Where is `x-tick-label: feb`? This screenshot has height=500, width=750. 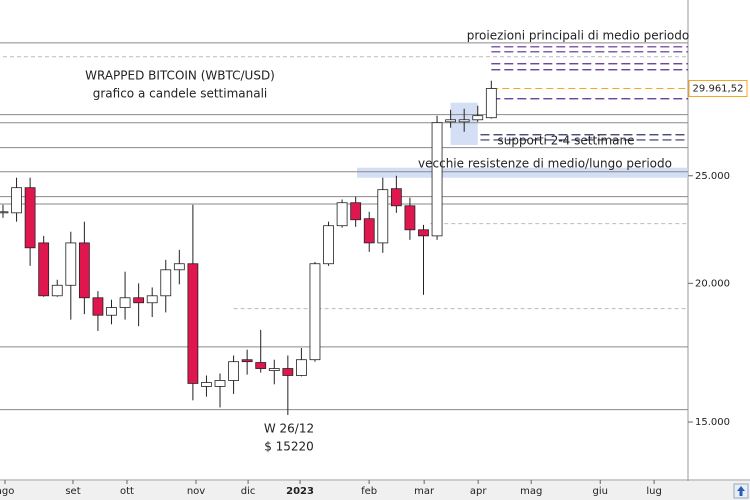
x-tick-label: feb is located at coordinates (369, 491).